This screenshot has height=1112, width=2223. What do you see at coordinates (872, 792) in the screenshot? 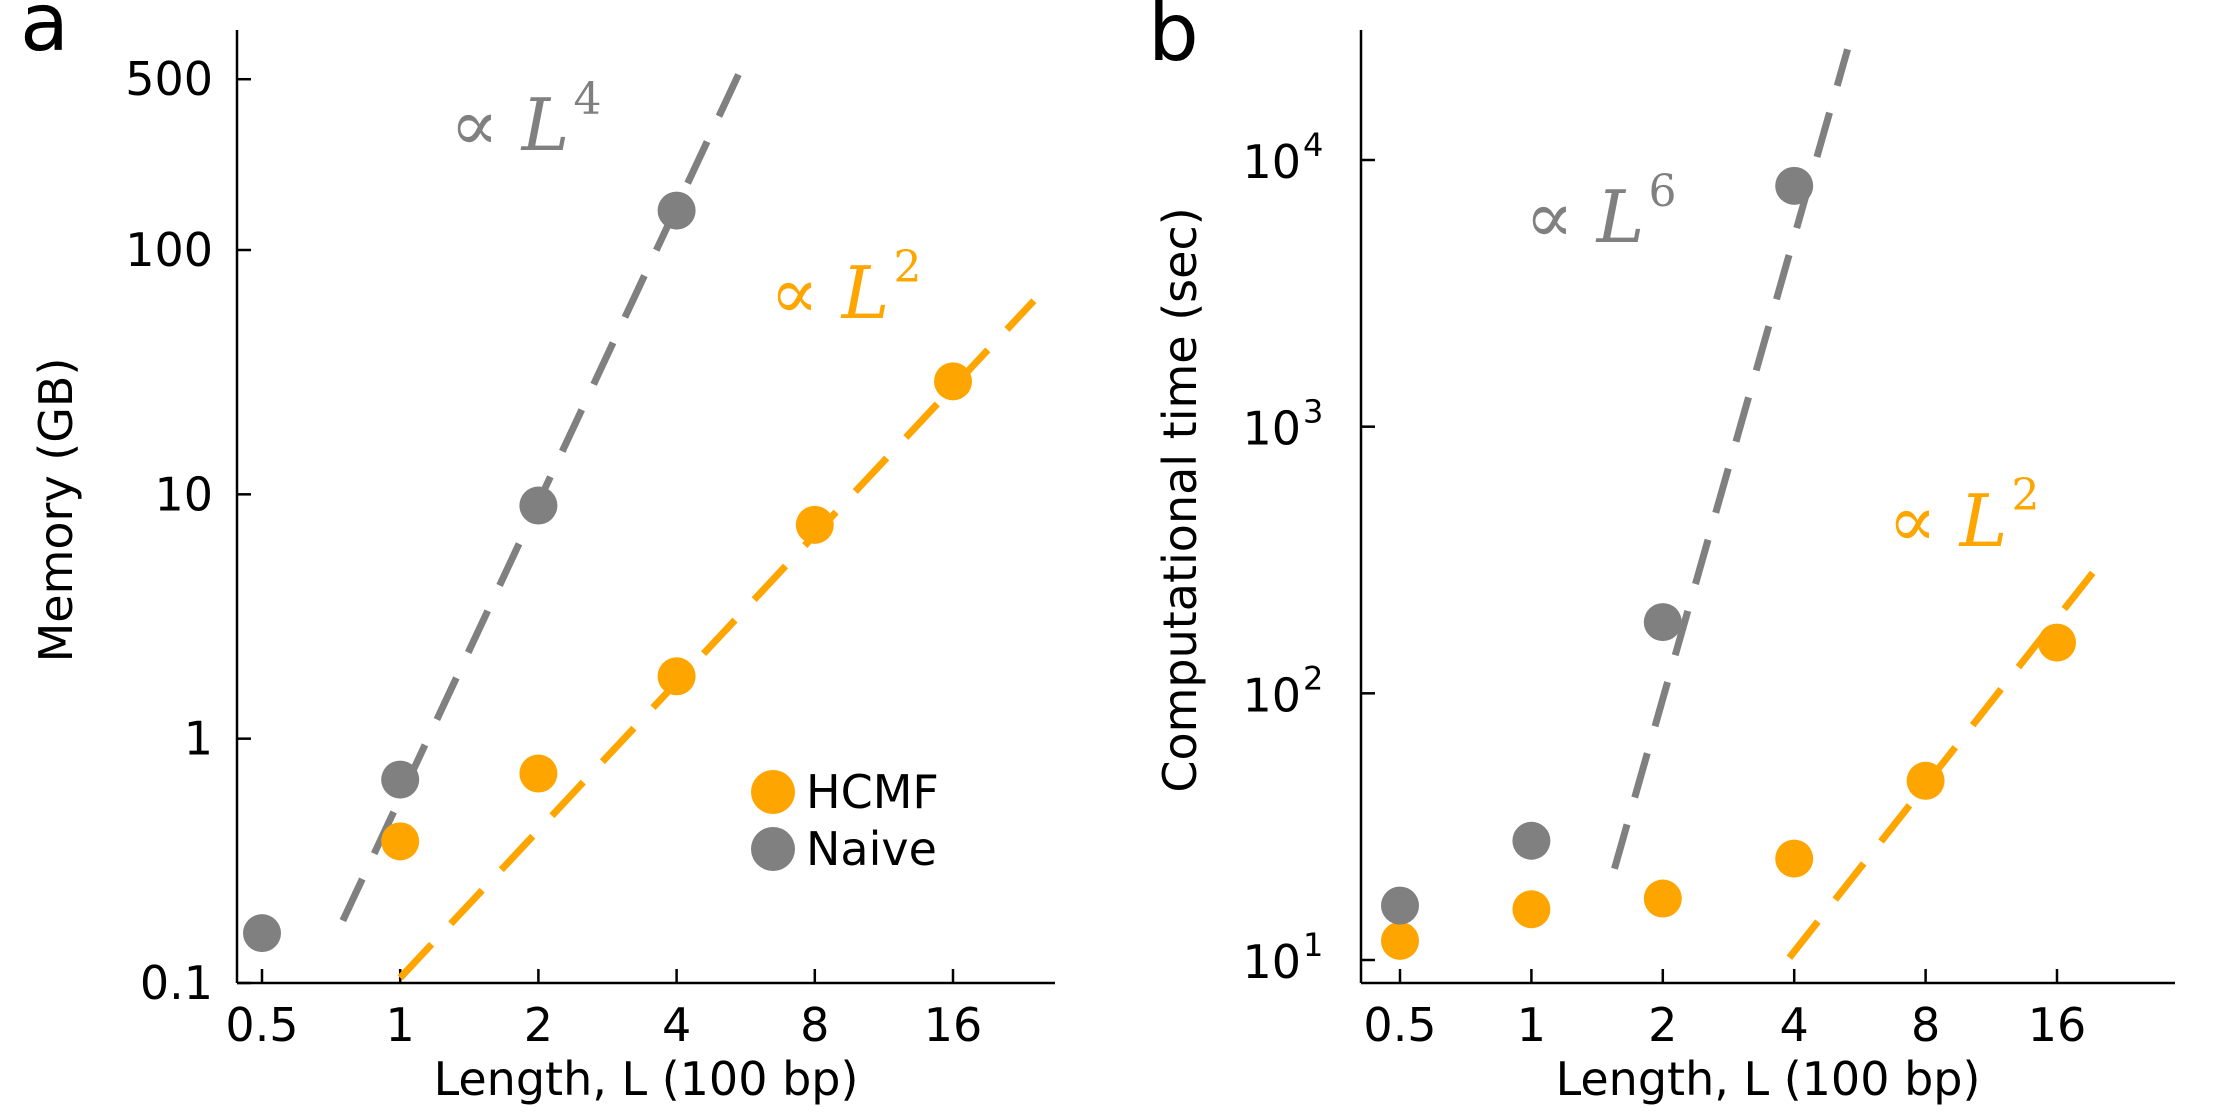
I see `legend-label: HCMF` at bounding box center [872, 792].